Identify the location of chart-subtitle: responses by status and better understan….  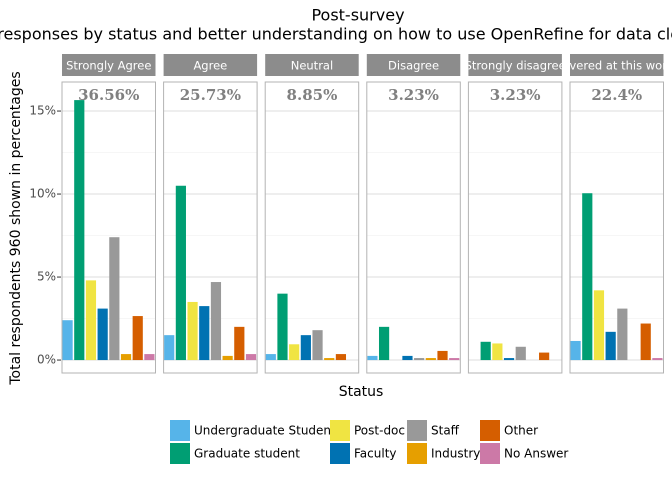
(336, 34).